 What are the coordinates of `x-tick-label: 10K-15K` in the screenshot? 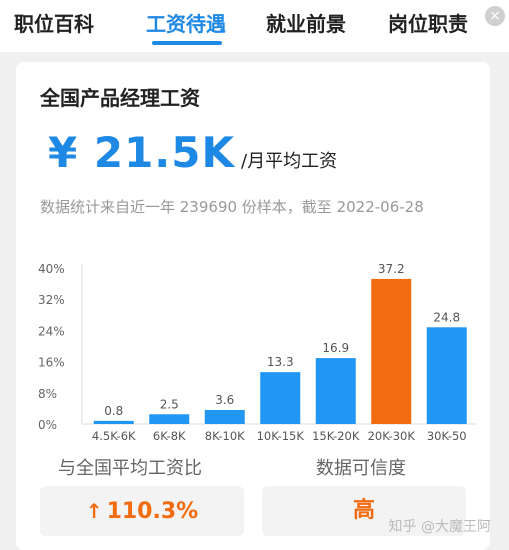 It's located at (281, 436).